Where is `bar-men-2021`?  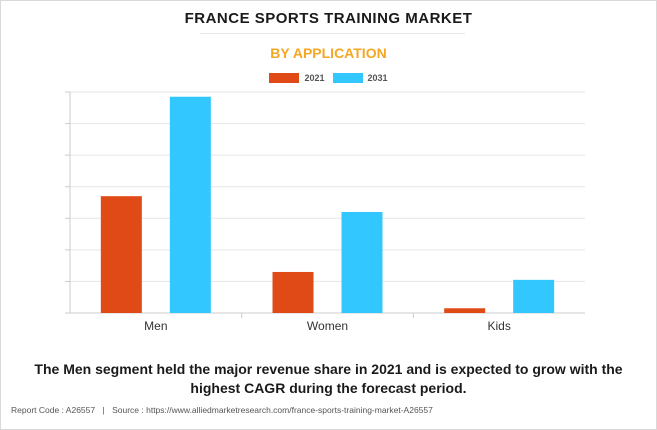 bar-men-2021 is located at coordinates (121, 254).